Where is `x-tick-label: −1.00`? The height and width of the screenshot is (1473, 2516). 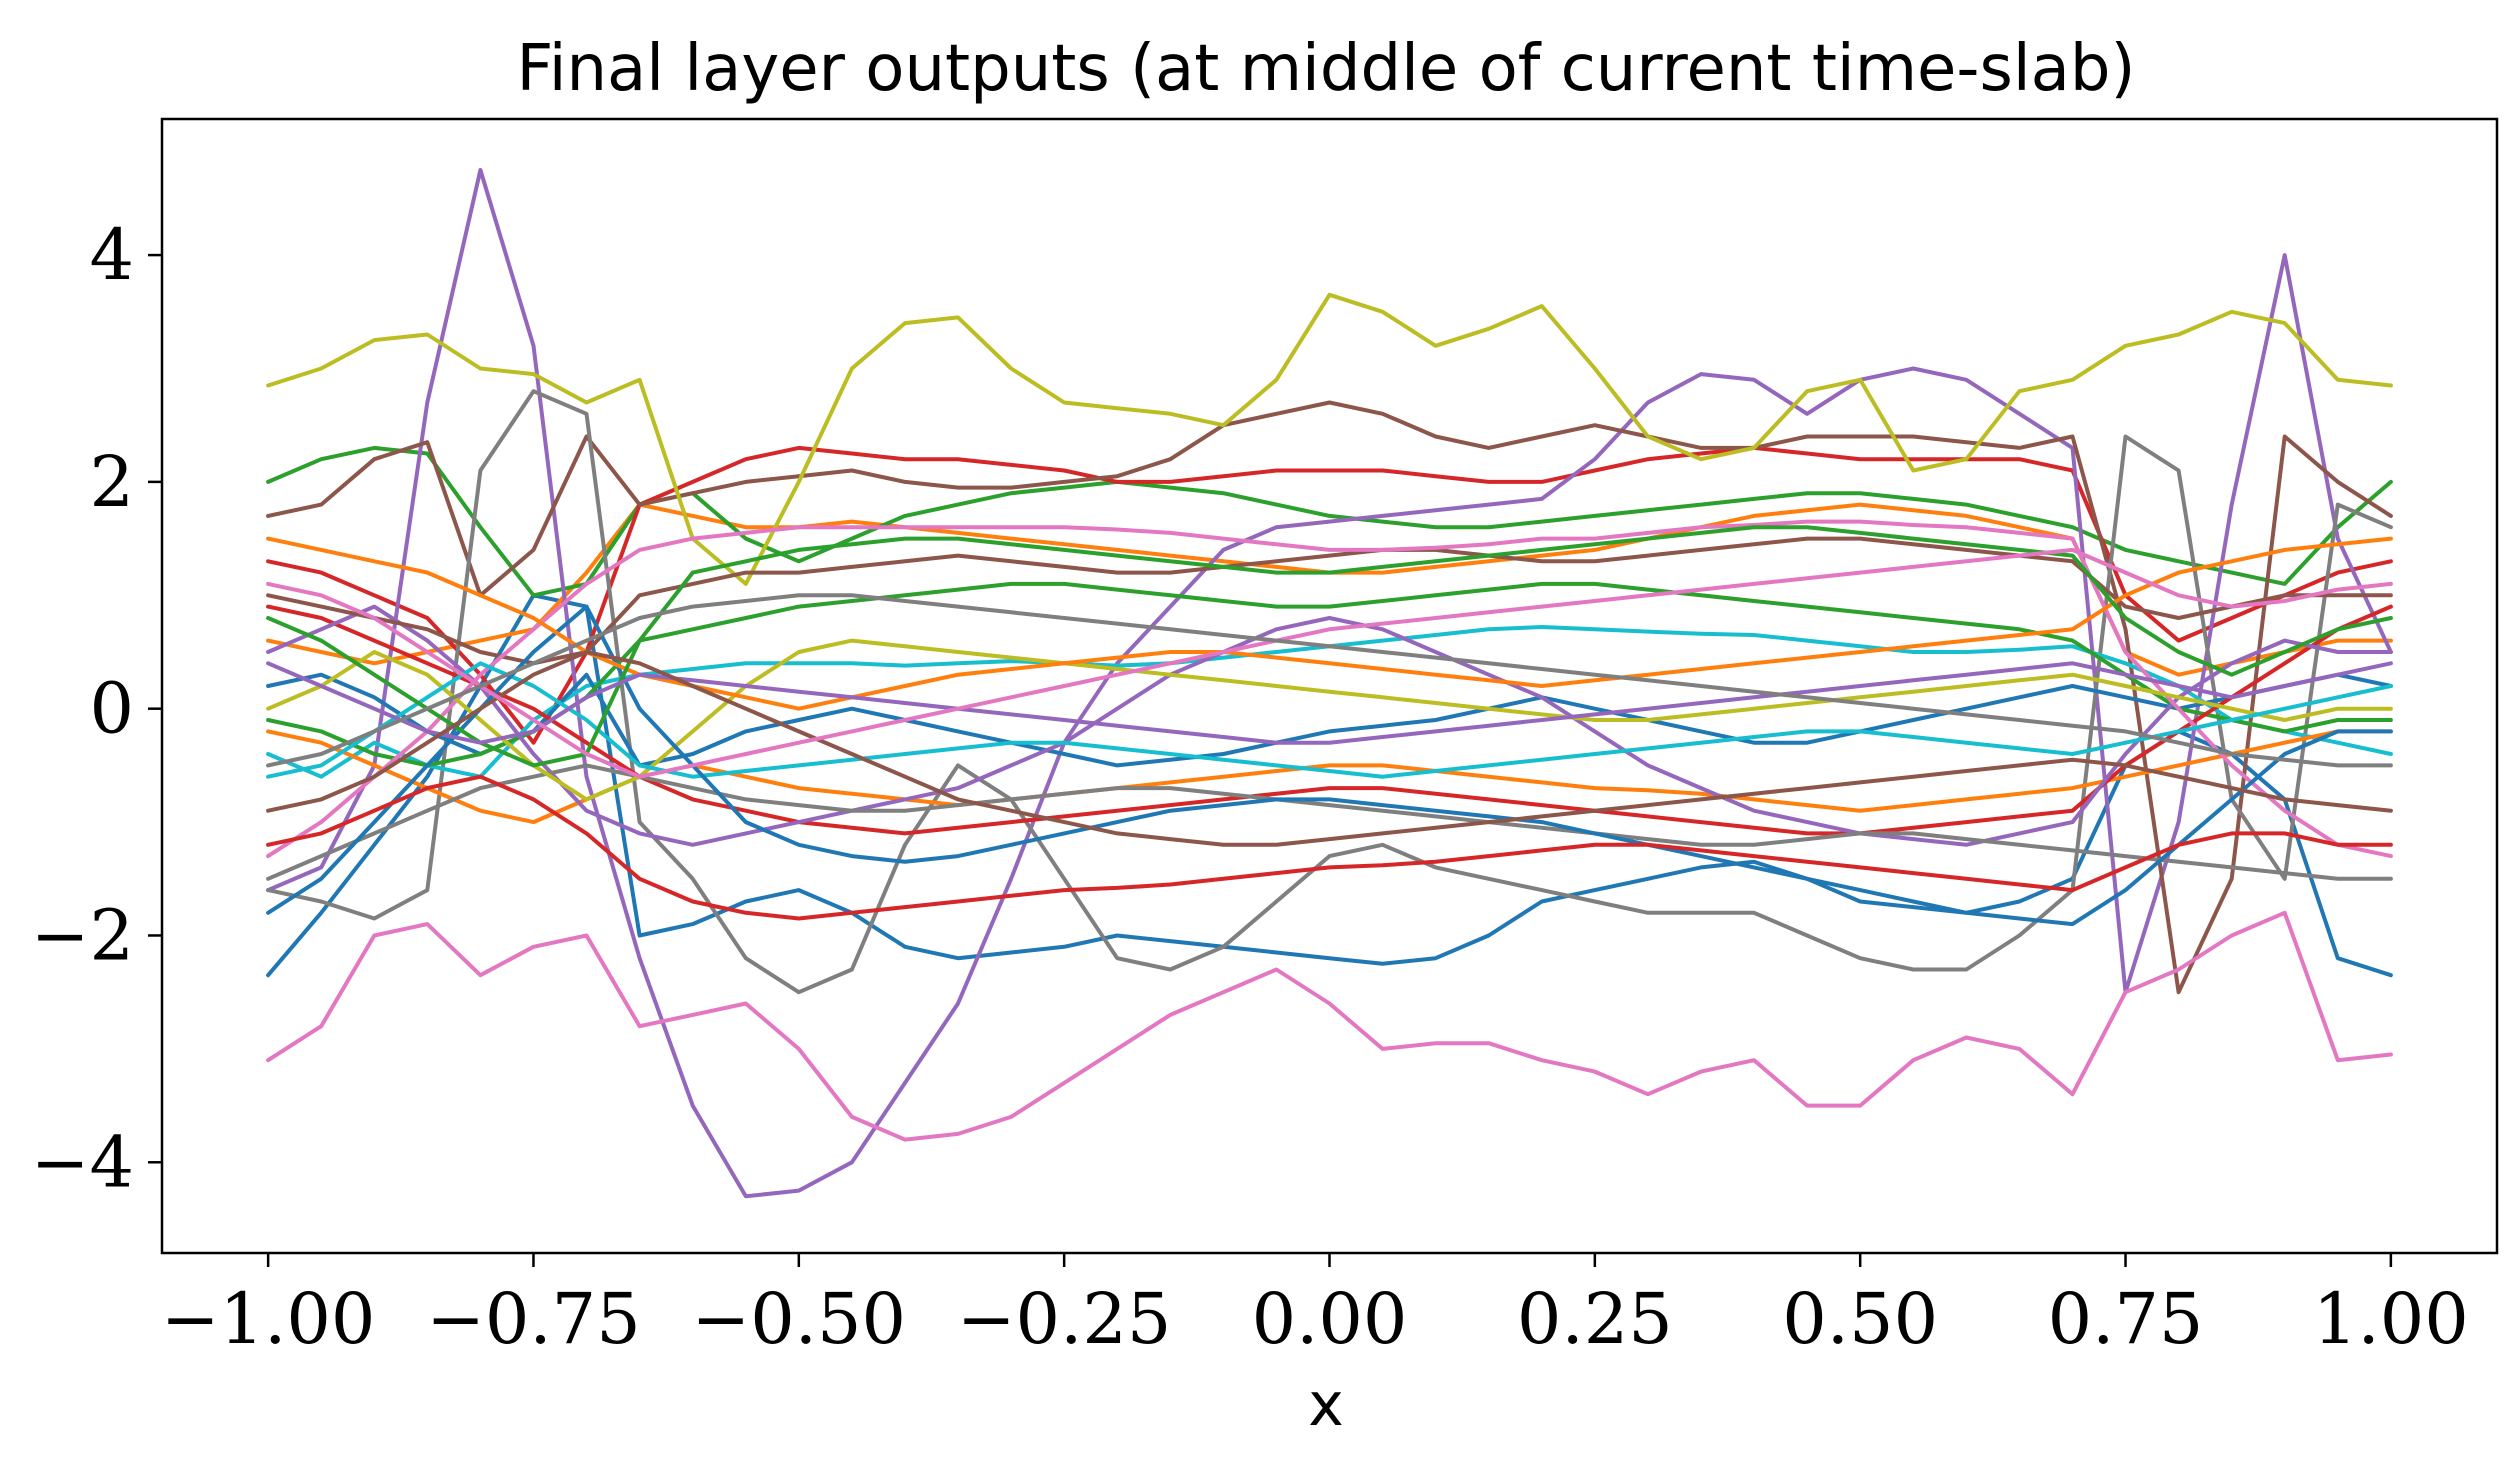
x-tick-label: −1.00 is located at coordinates (268, 1319).